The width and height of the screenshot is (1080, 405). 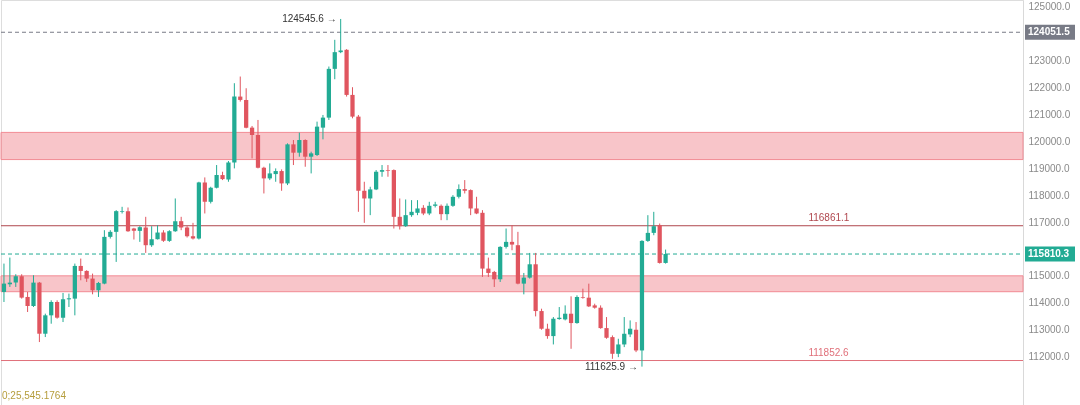 What do you see at coordinates (1049, 32) in the screenshot?
I see `ref-line-label: 124051.5` at bounding box center [1049, 32].